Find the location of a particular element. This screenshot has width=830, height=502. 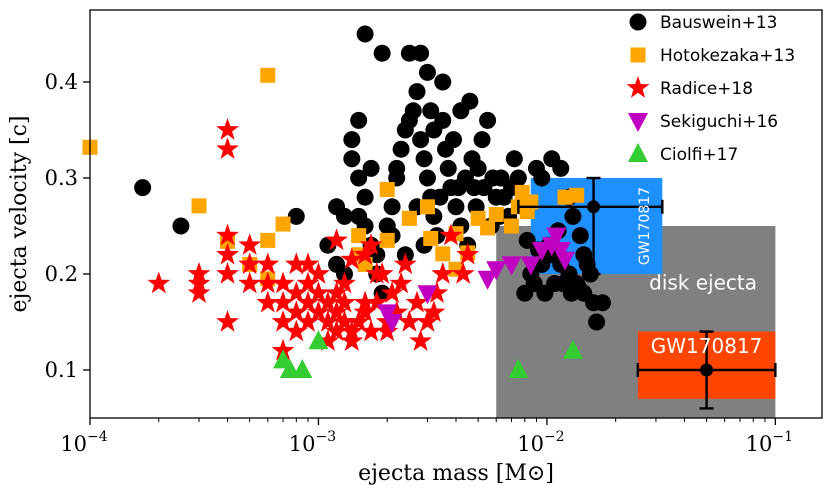

x-tick-exp-1: −3 is located at coordinates (326, 437).